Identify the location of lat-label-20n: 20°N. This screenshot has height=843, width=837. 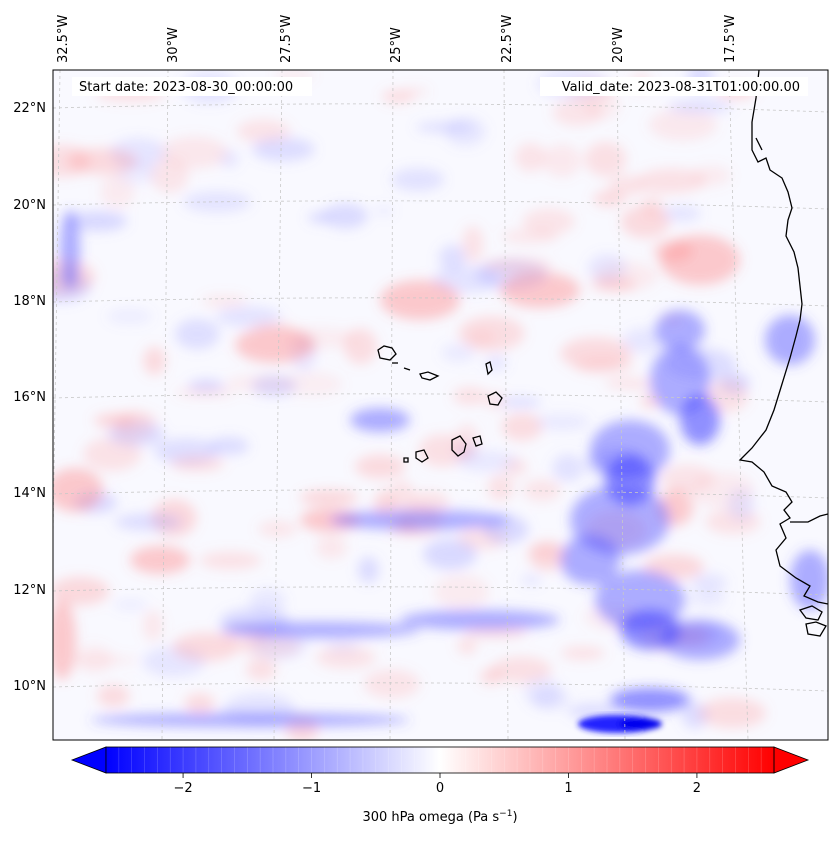
(29, 205).